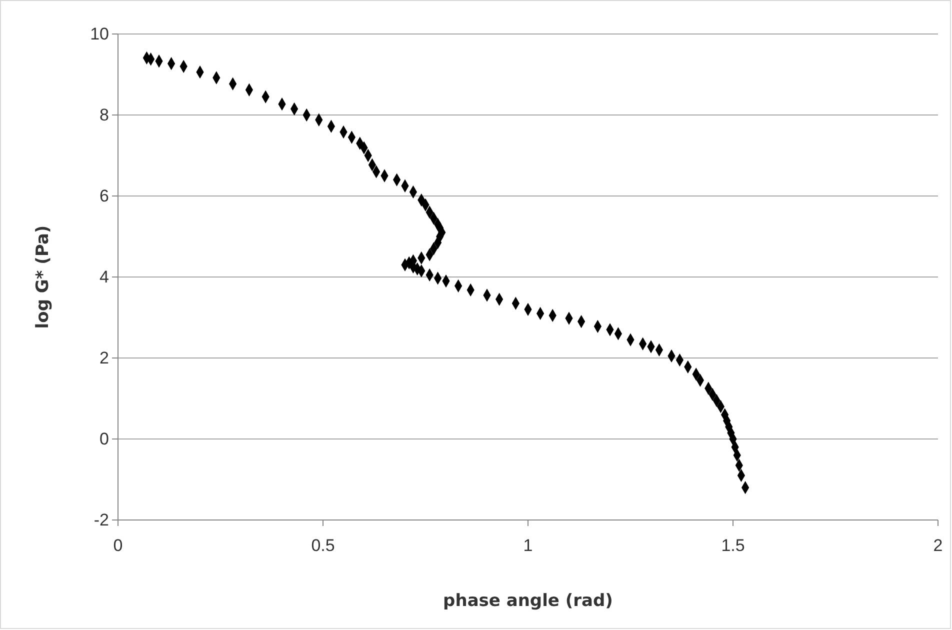  What do you see at coordinates (733, 546) in the screenshot?
I see `x-tick-label: 1.5` at bounding box center [733, 546].